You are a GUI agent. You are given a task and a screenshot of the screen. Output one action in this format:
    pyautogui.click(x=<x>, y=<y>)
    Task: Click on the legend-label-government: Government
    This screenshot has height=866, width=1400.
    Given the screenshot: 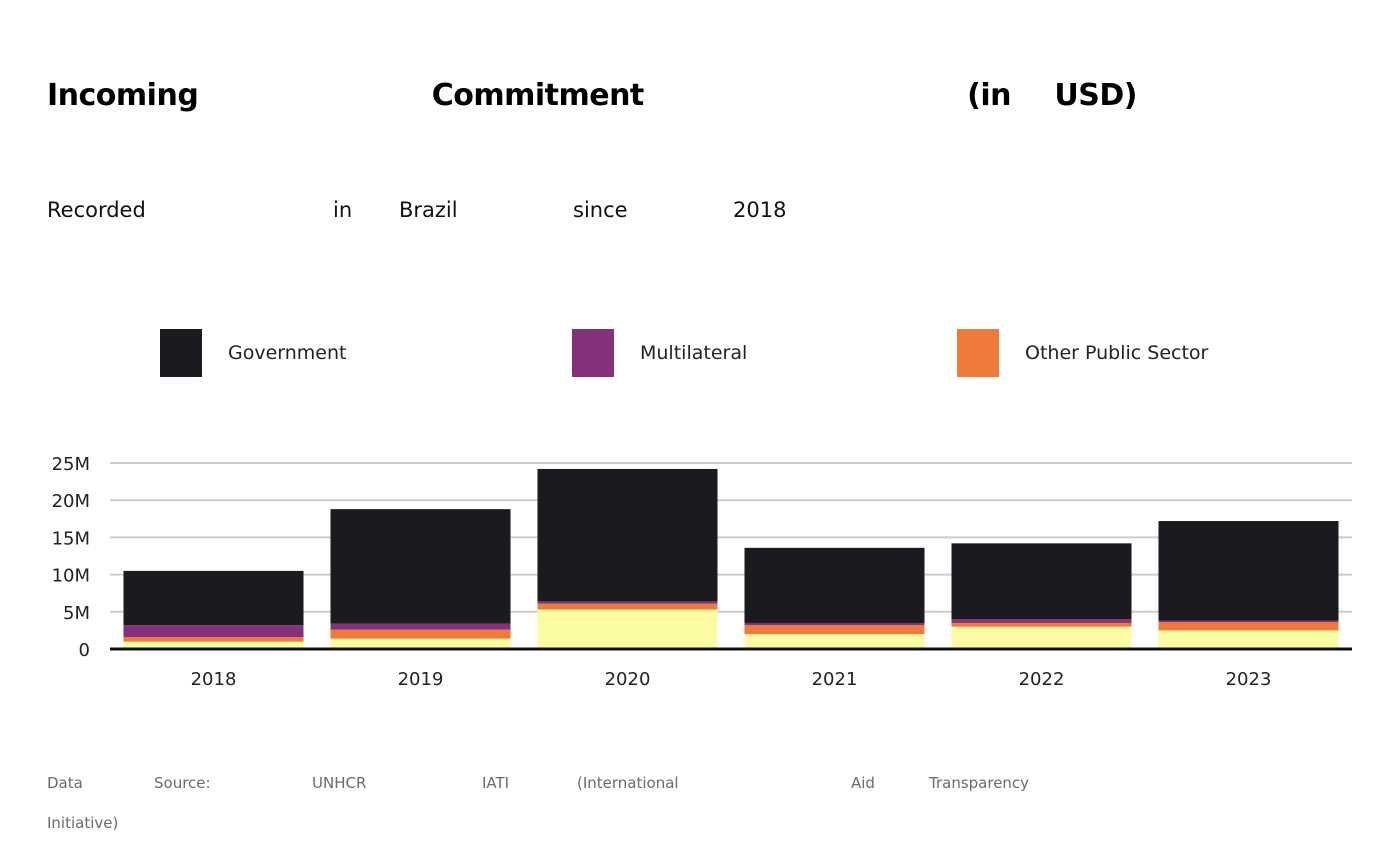 What is the action you would take?
    pyautogui.click(x=287, y=353)
    